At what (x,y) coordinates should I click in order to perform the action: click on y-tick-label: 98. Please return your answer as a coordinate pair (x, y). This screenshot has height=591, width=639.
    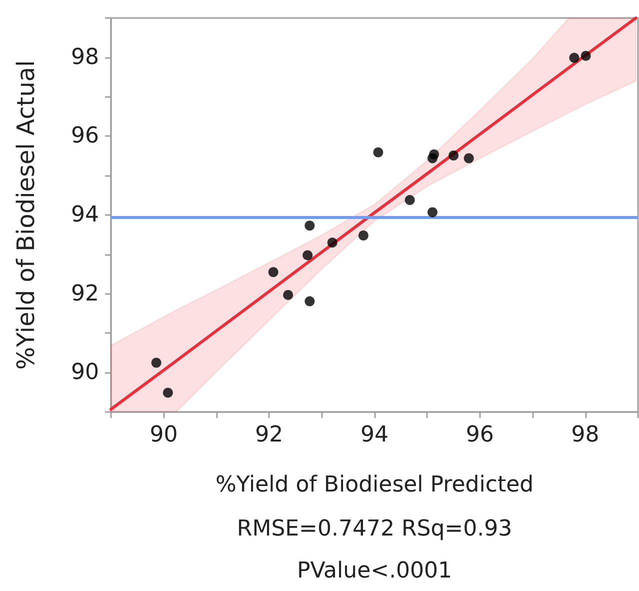
    Looking at the image, I should click on (85, 57).